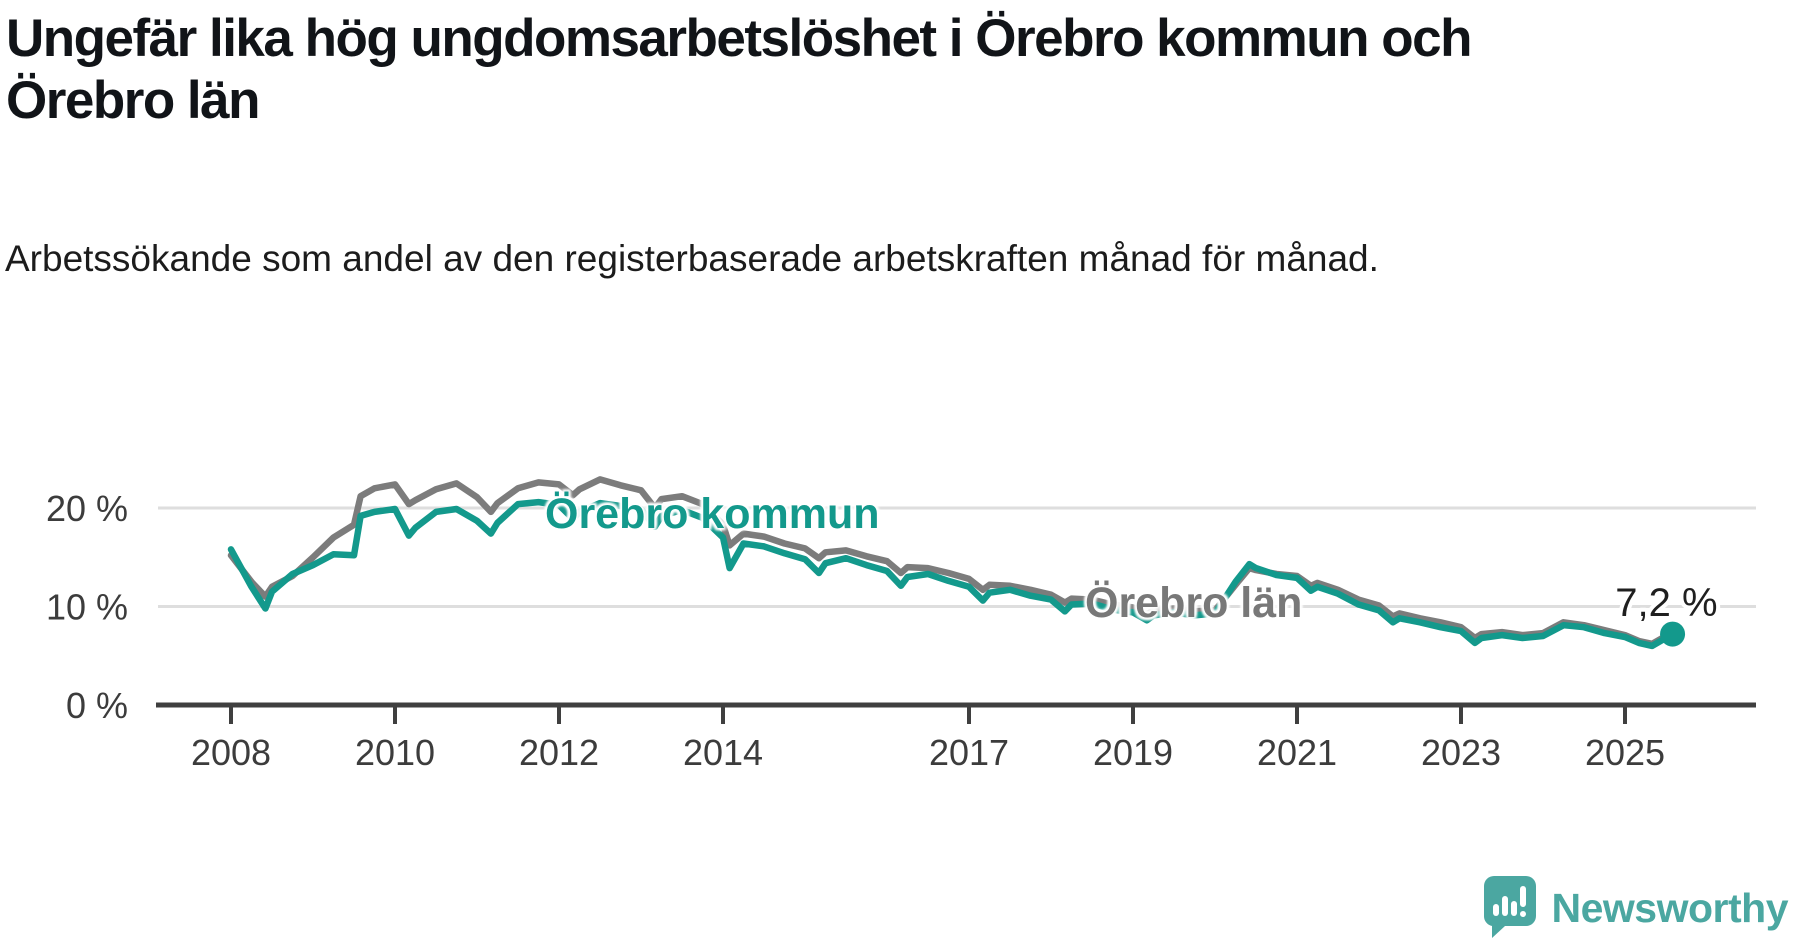 The image size is (1800, 948). I want to click on x-tick-label: 2012, so click(559, 752).